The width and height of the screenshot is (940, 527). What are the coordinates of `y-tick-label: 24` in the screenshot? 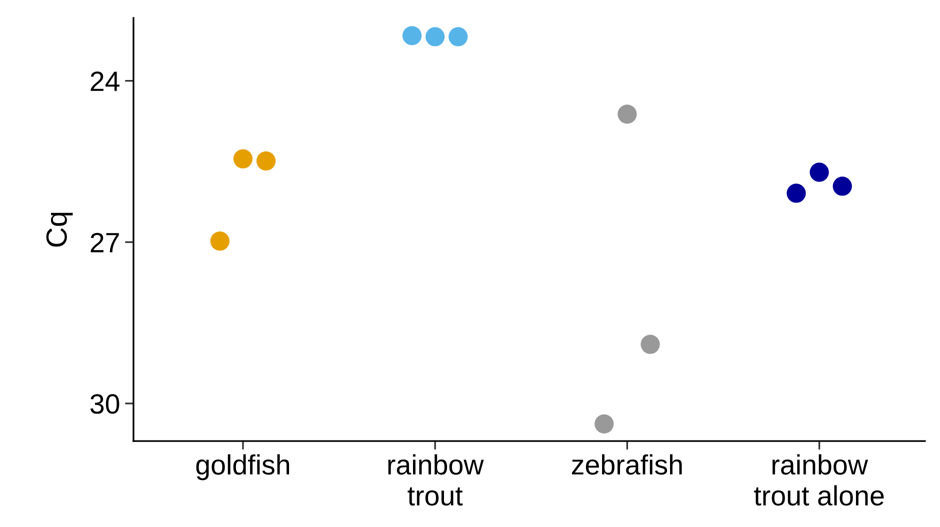 It's located at (105, 81).